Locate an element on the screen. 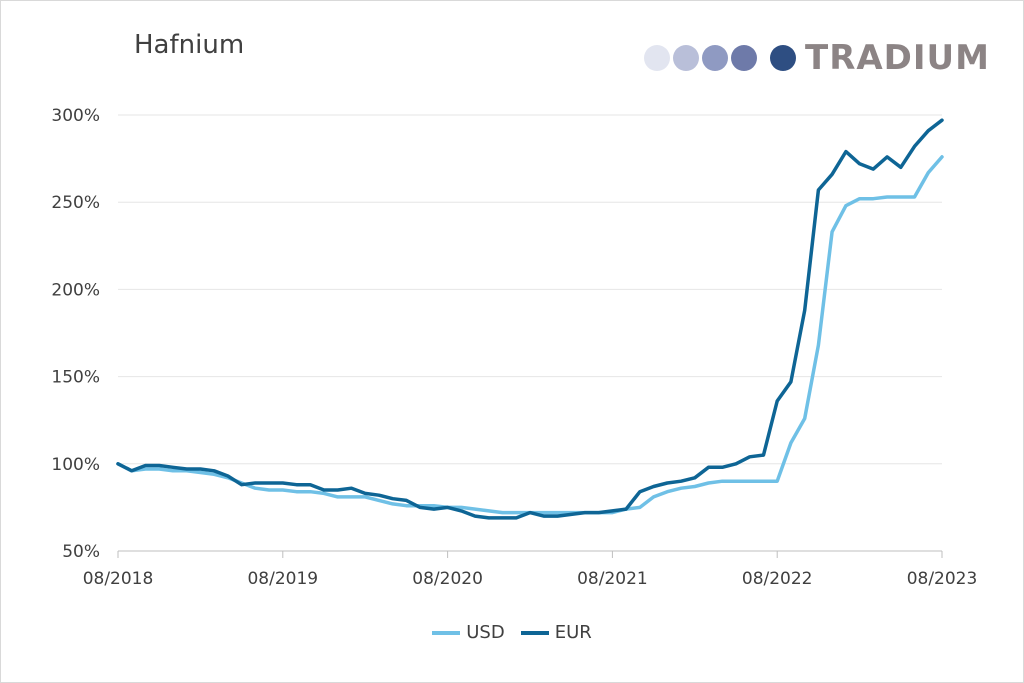 The height and width of the screenshot is (683, 1024). legend-swatch-usd is located at coordinates (446, 632).